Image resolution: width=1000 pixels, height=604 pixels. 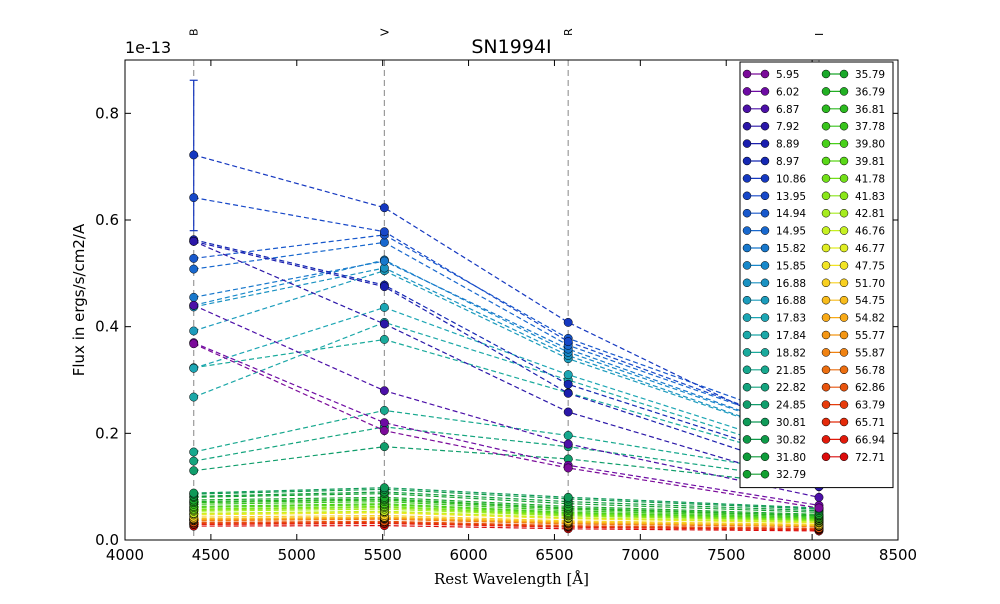 What do you see at coordinates (107, 540) in the screenshot?
I see `y-tick-label: 0.0` at bounding box center [107, 540].